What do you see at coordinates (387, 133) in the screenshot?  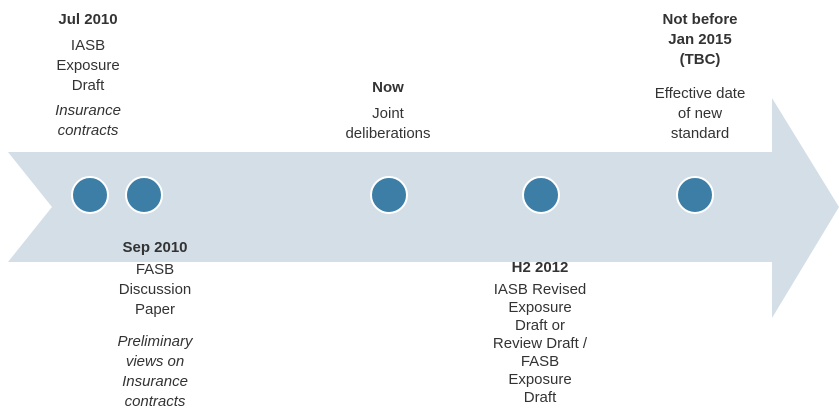 I see `event-description: deliberations` at bounding box center [387, 133].